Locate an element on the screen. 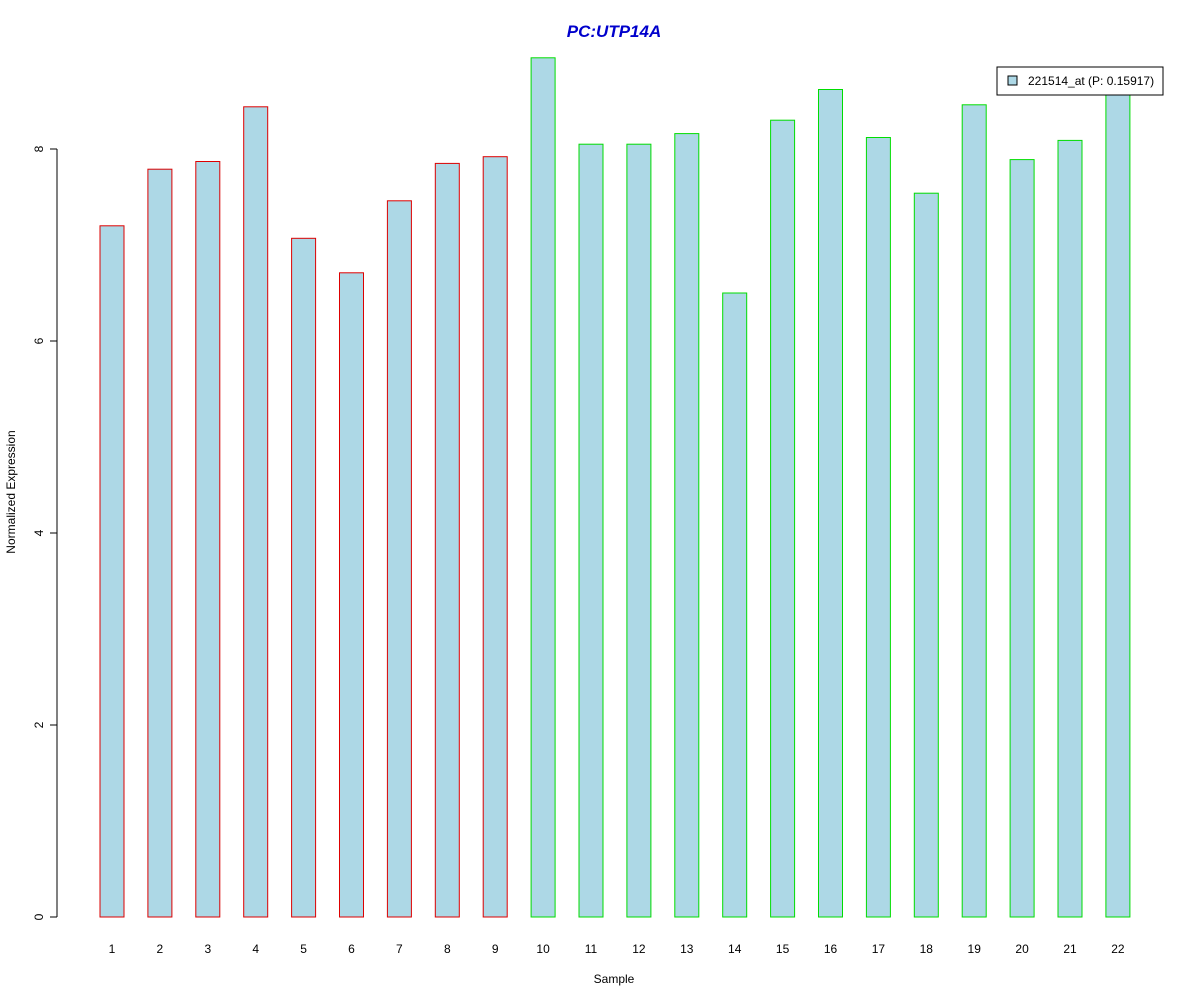 The height and width of the screenshot is (1000, 1200). x-tick-label-22: 22 is located at coordinates (1118, 949).